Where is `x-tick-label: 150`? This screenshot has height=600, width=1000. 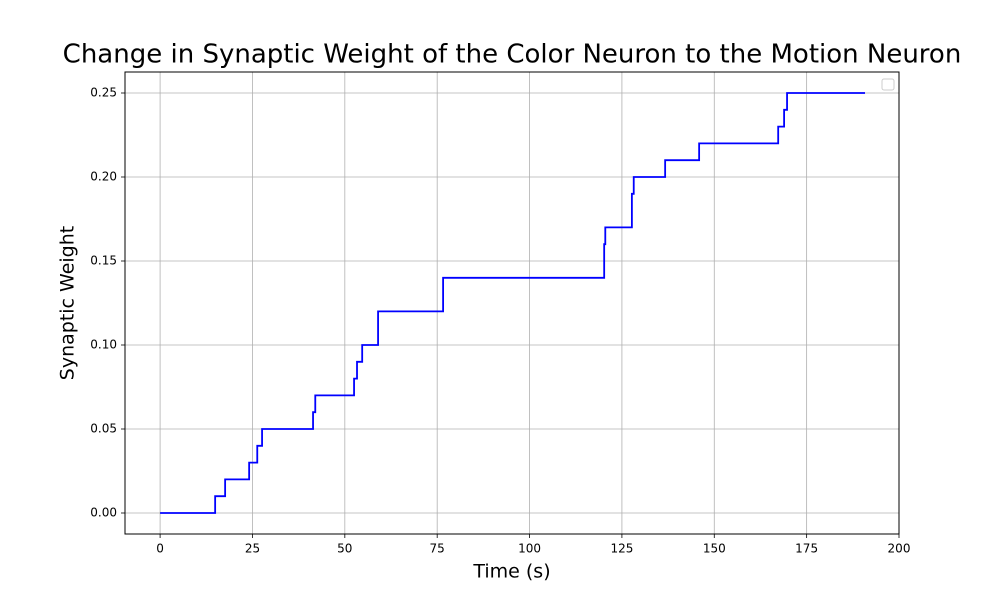
x-tick-label: 150 is located at coordinates (714, 549).